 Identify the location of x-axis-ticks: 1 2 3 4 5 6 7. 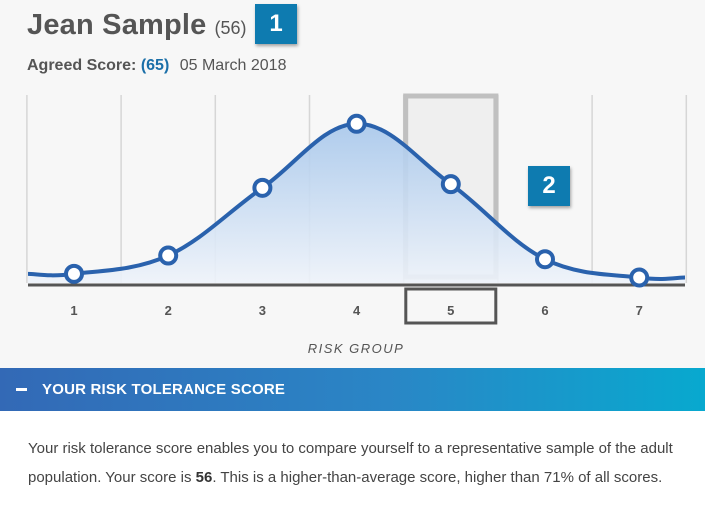
(356, 310).